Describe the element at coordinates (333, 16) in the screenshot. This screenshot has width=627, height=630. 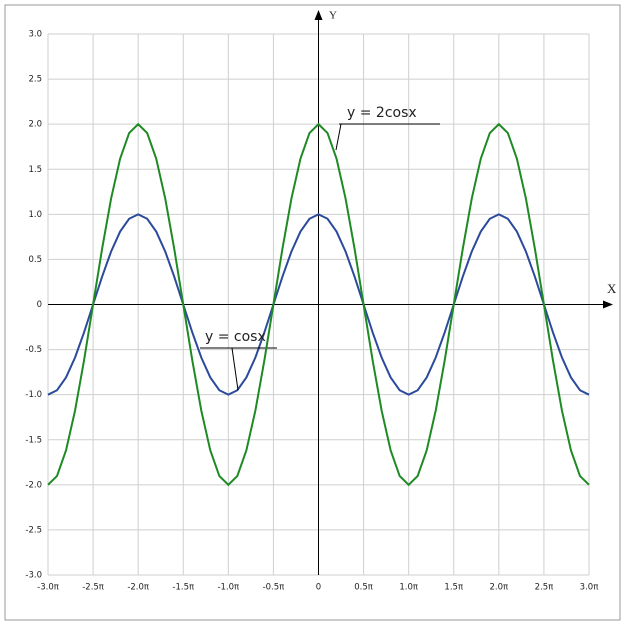
I see `y-axis-label: Y` at that location.